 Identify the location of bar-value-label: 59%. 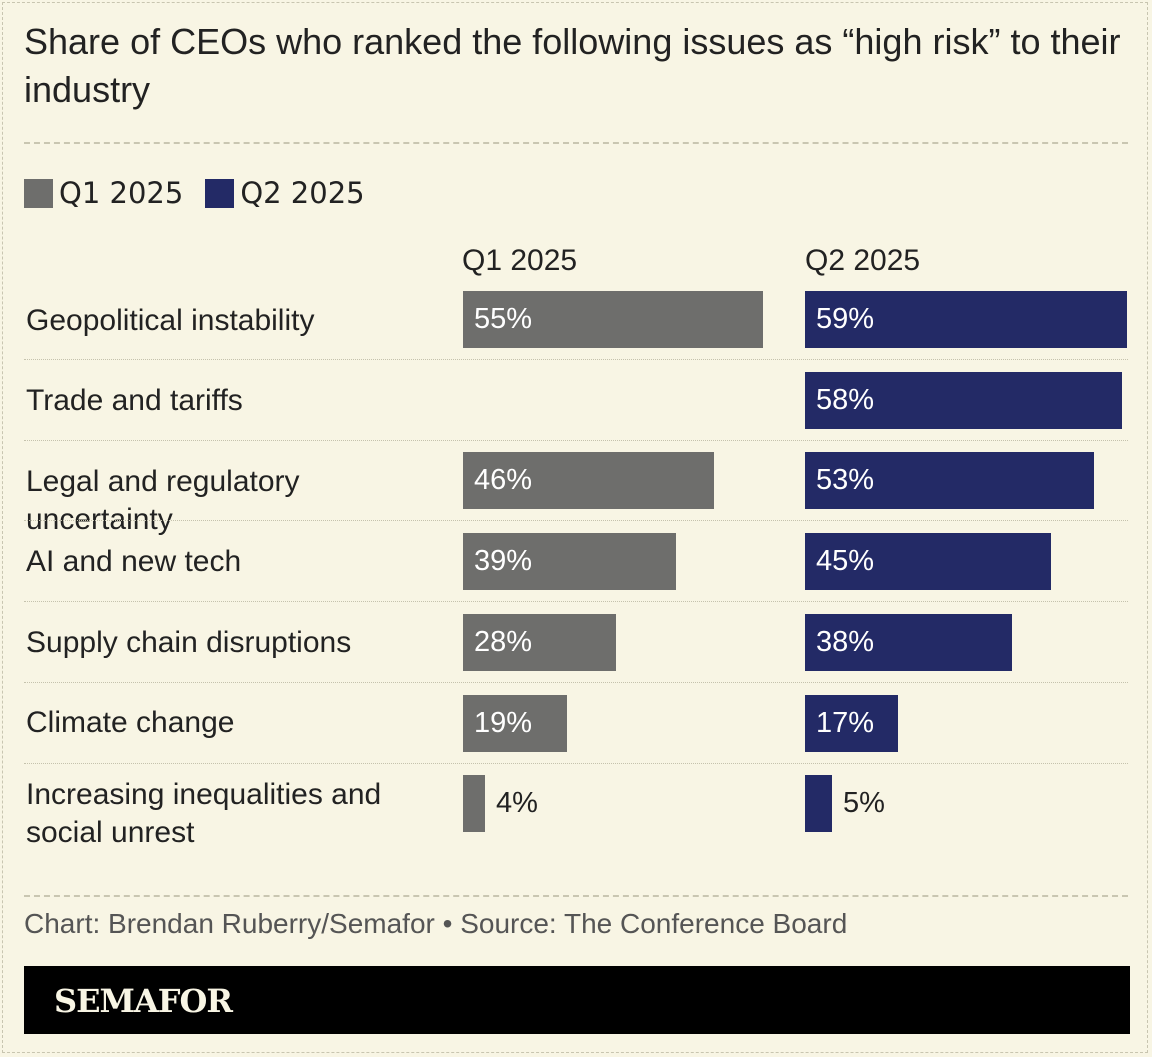
(845, 319).